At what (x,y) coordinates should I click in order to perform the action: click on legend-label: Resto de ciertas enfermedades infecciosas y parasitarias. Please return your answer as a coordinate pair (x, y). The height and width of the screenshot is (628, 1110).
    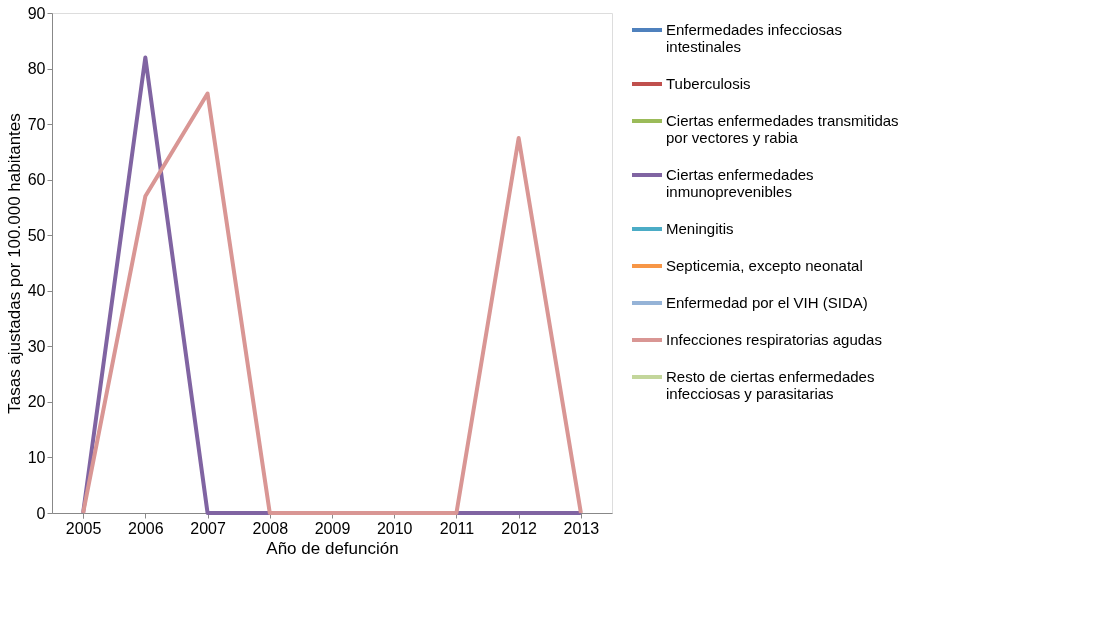
    Looking at the image, I should click on (770, 385).